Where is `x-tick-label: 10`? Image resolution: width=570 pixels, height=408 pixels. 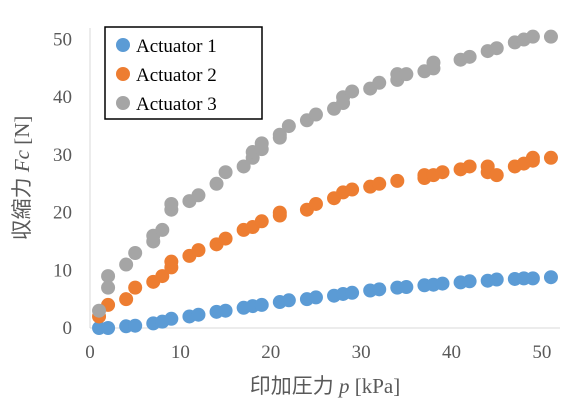
x-tick-label: 10 is located at coordinates (180, 352).